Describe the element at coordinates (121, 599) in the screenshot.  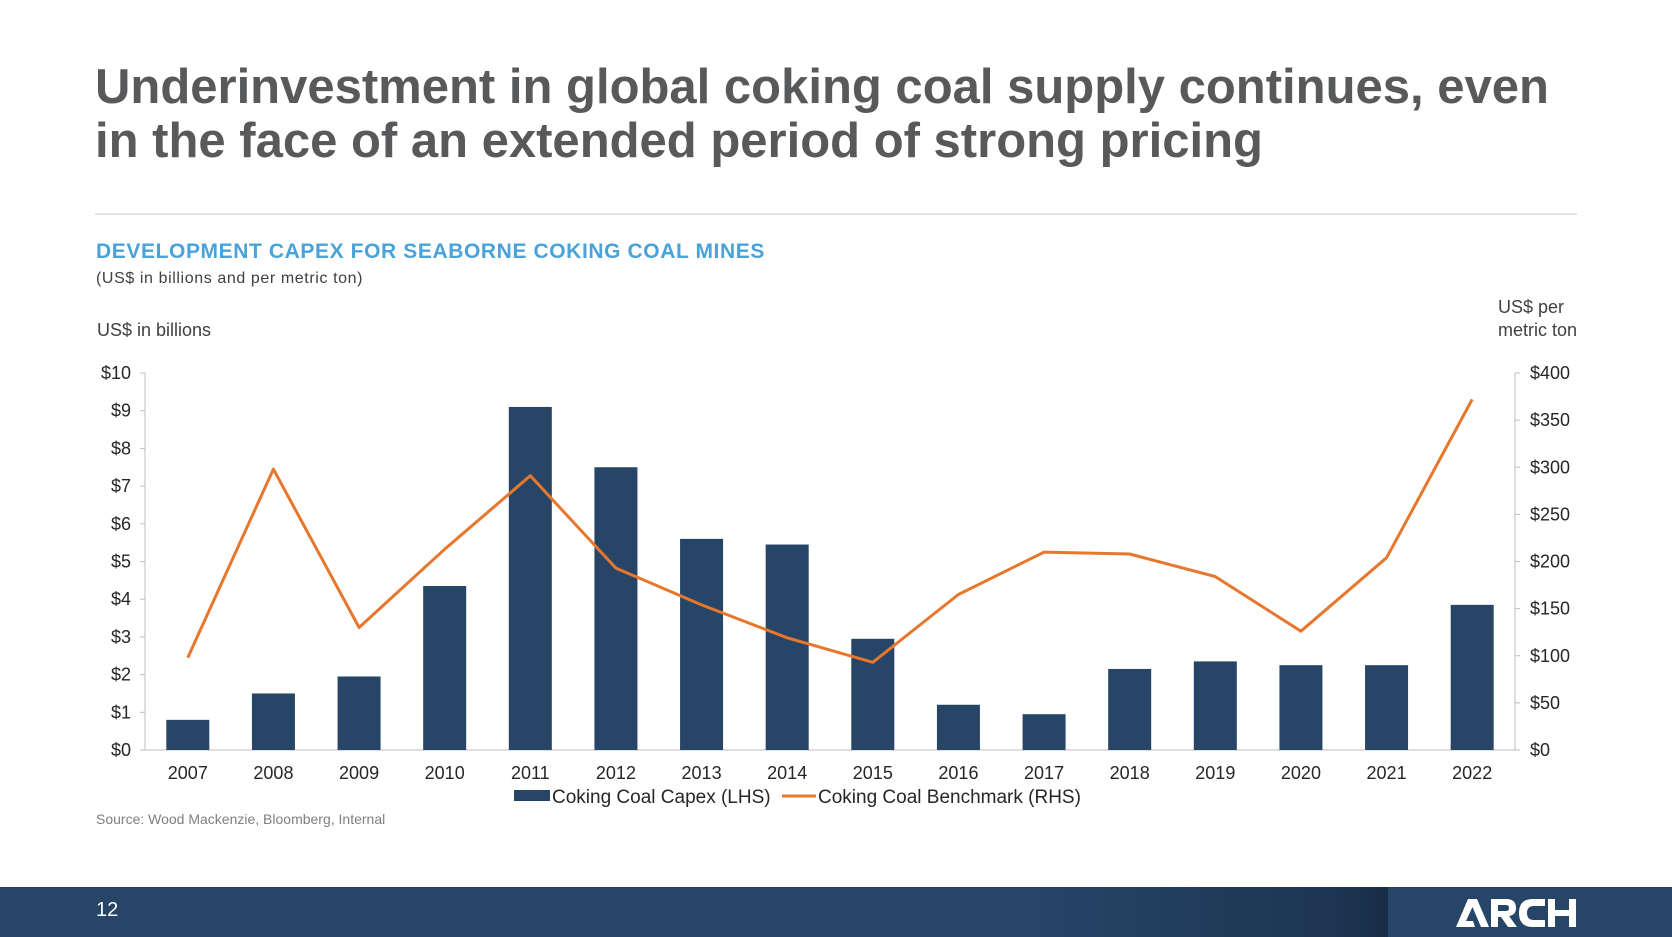
I see `y-left-tick-label: $4` at that location.